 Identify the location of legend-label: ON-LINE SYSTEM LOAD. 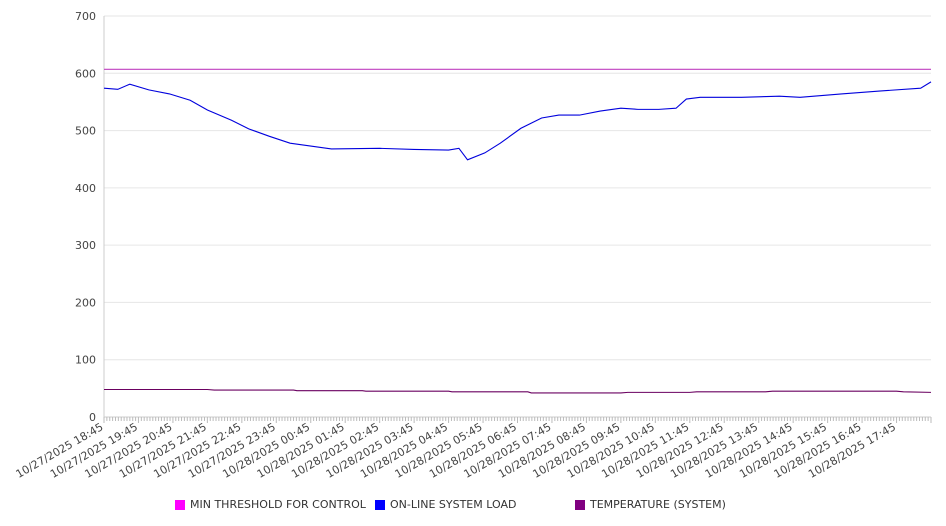
(453, 504).